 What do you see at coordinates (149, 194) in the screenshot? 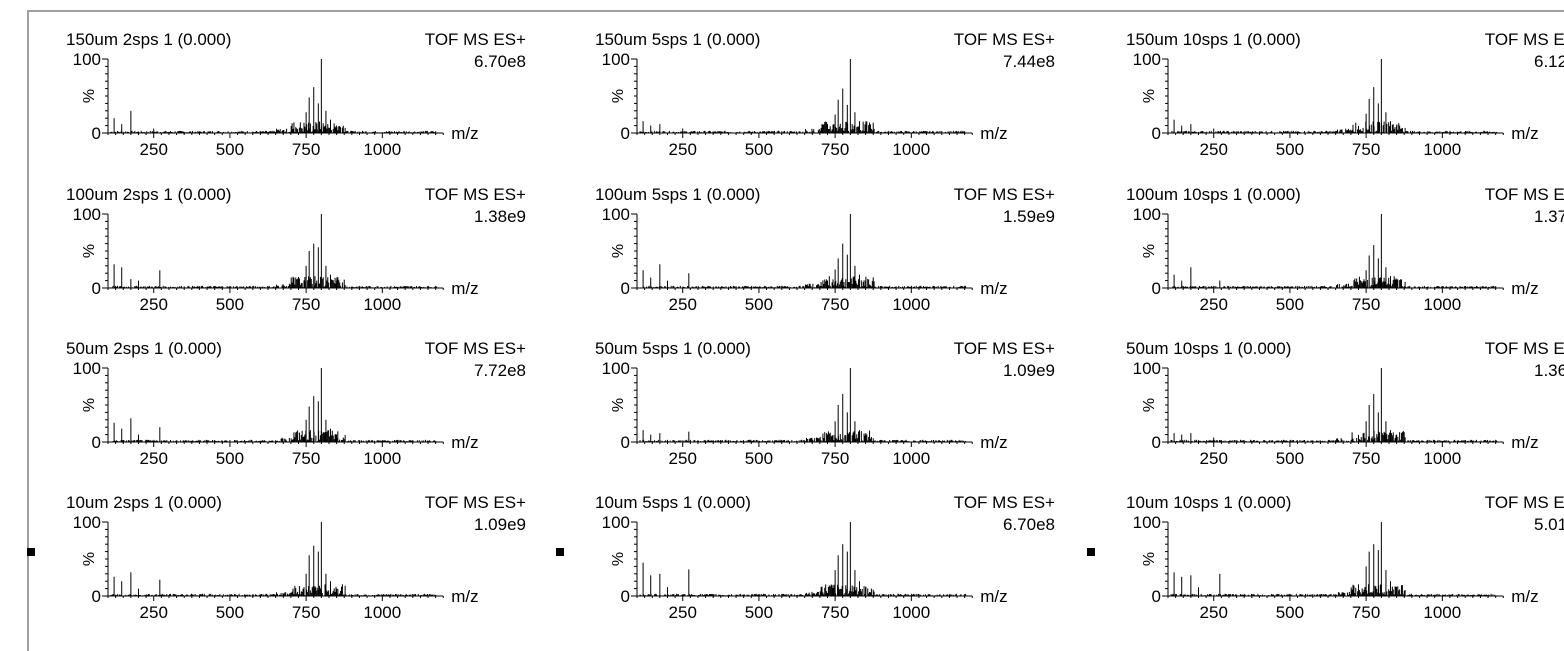
I see `spectrum-title: 100um 2sps 1 (0.000)` at bounding box center [149, 194].